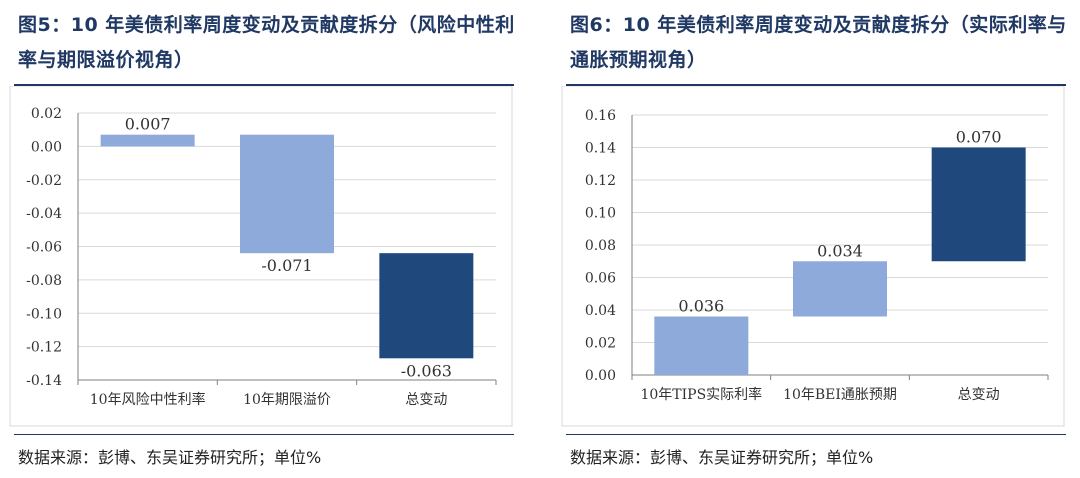 The width and height of the screenshot is (1080, 478). Describe the element at coordinates (287, 400) in the screenshot. I see `x-tick-label: 10年期限溢价` at that location.